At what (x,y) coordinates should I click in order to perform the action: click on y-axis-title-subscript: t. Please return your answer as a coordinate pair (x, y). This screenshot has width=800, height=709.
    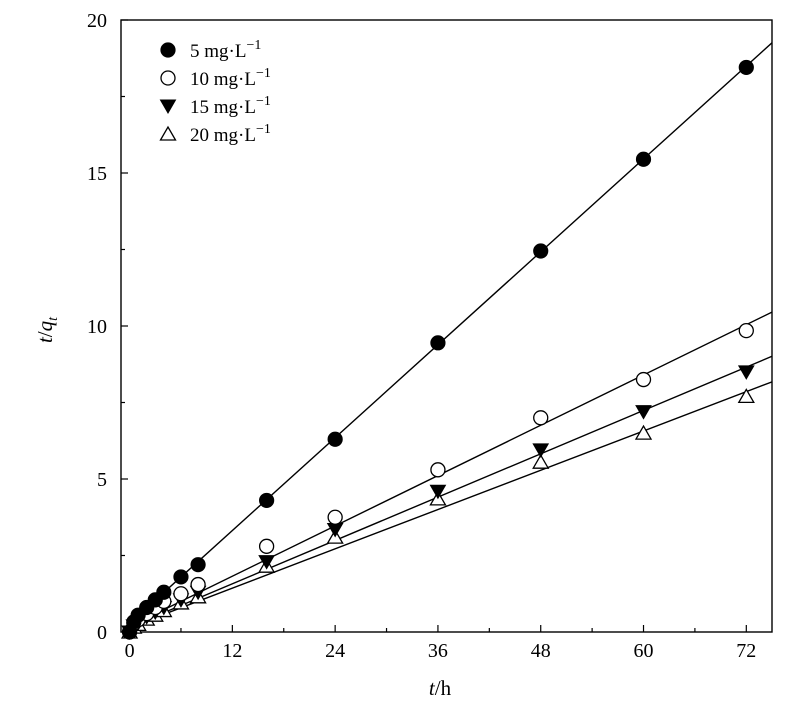
    Looking at the image, I should click on (53, 318).